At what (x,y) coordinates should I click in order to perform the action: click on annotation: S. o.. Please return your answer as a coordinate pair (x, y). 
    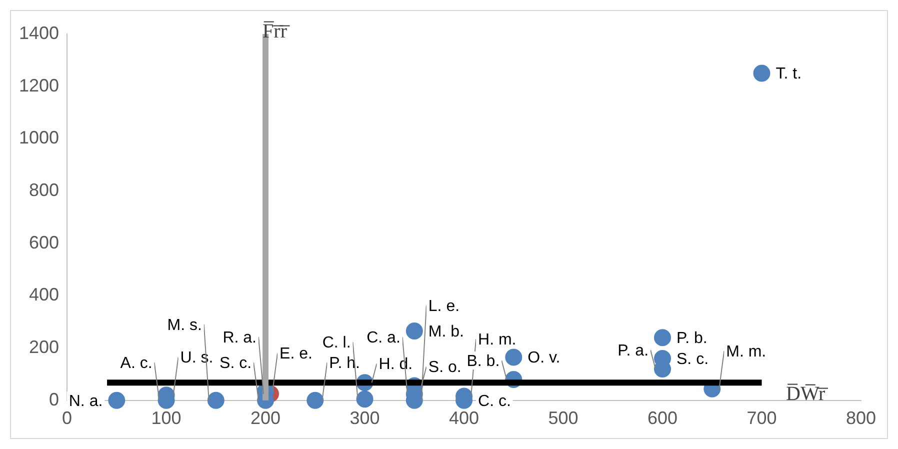
    Looking at the image, I should click on (445, 367).